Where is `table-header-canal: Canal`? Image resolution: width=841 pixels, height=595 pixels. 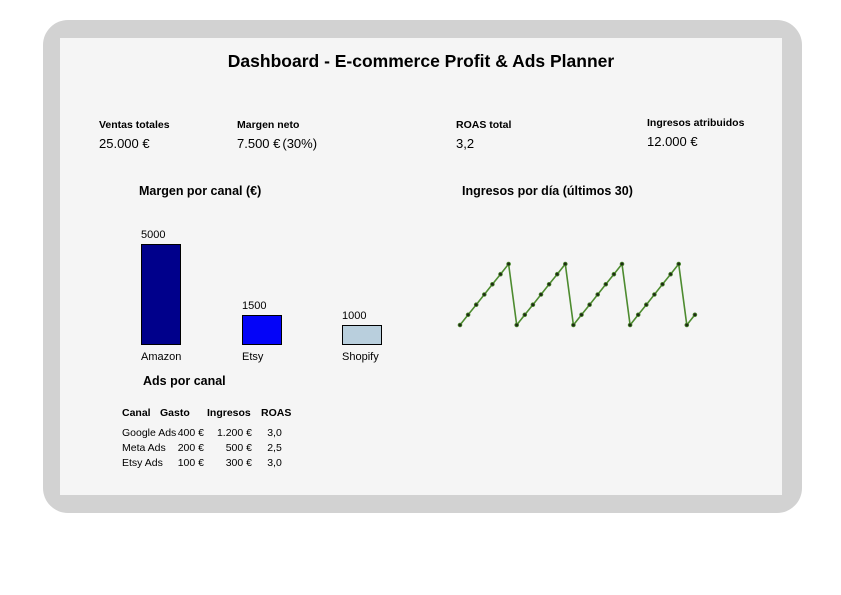
table-header-canal: Canal is located at coordinates (136, 413).